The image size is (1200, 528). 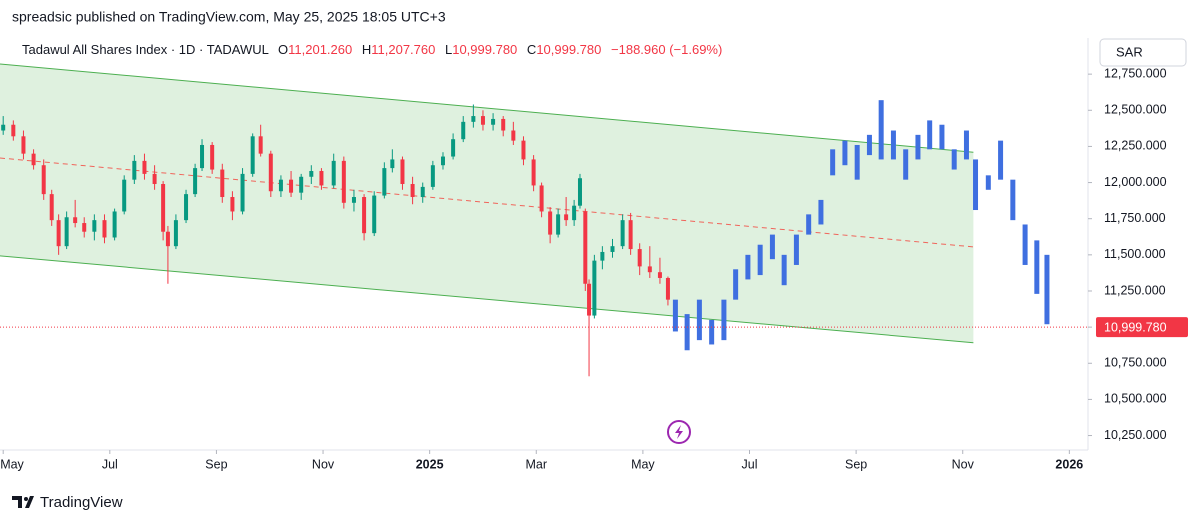 I want to click on legend-high: 11,207.760, so click(x=403, y=49).